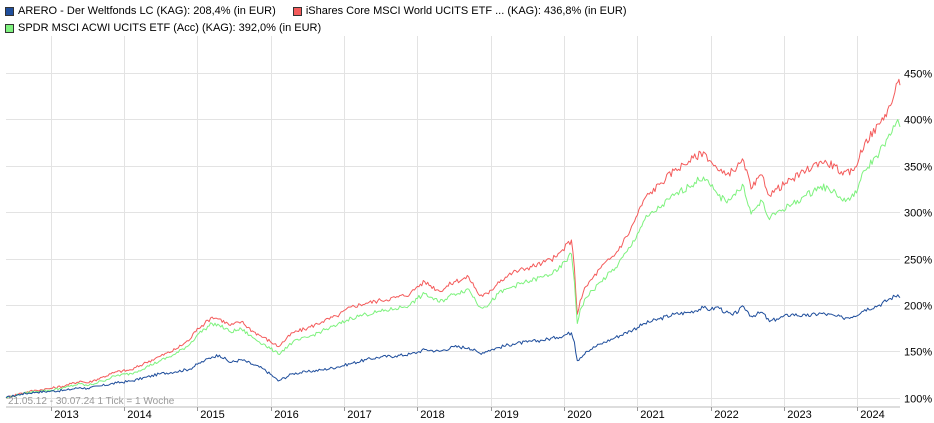  I want to click on y-tick-label: 400%, so click(918, 121).